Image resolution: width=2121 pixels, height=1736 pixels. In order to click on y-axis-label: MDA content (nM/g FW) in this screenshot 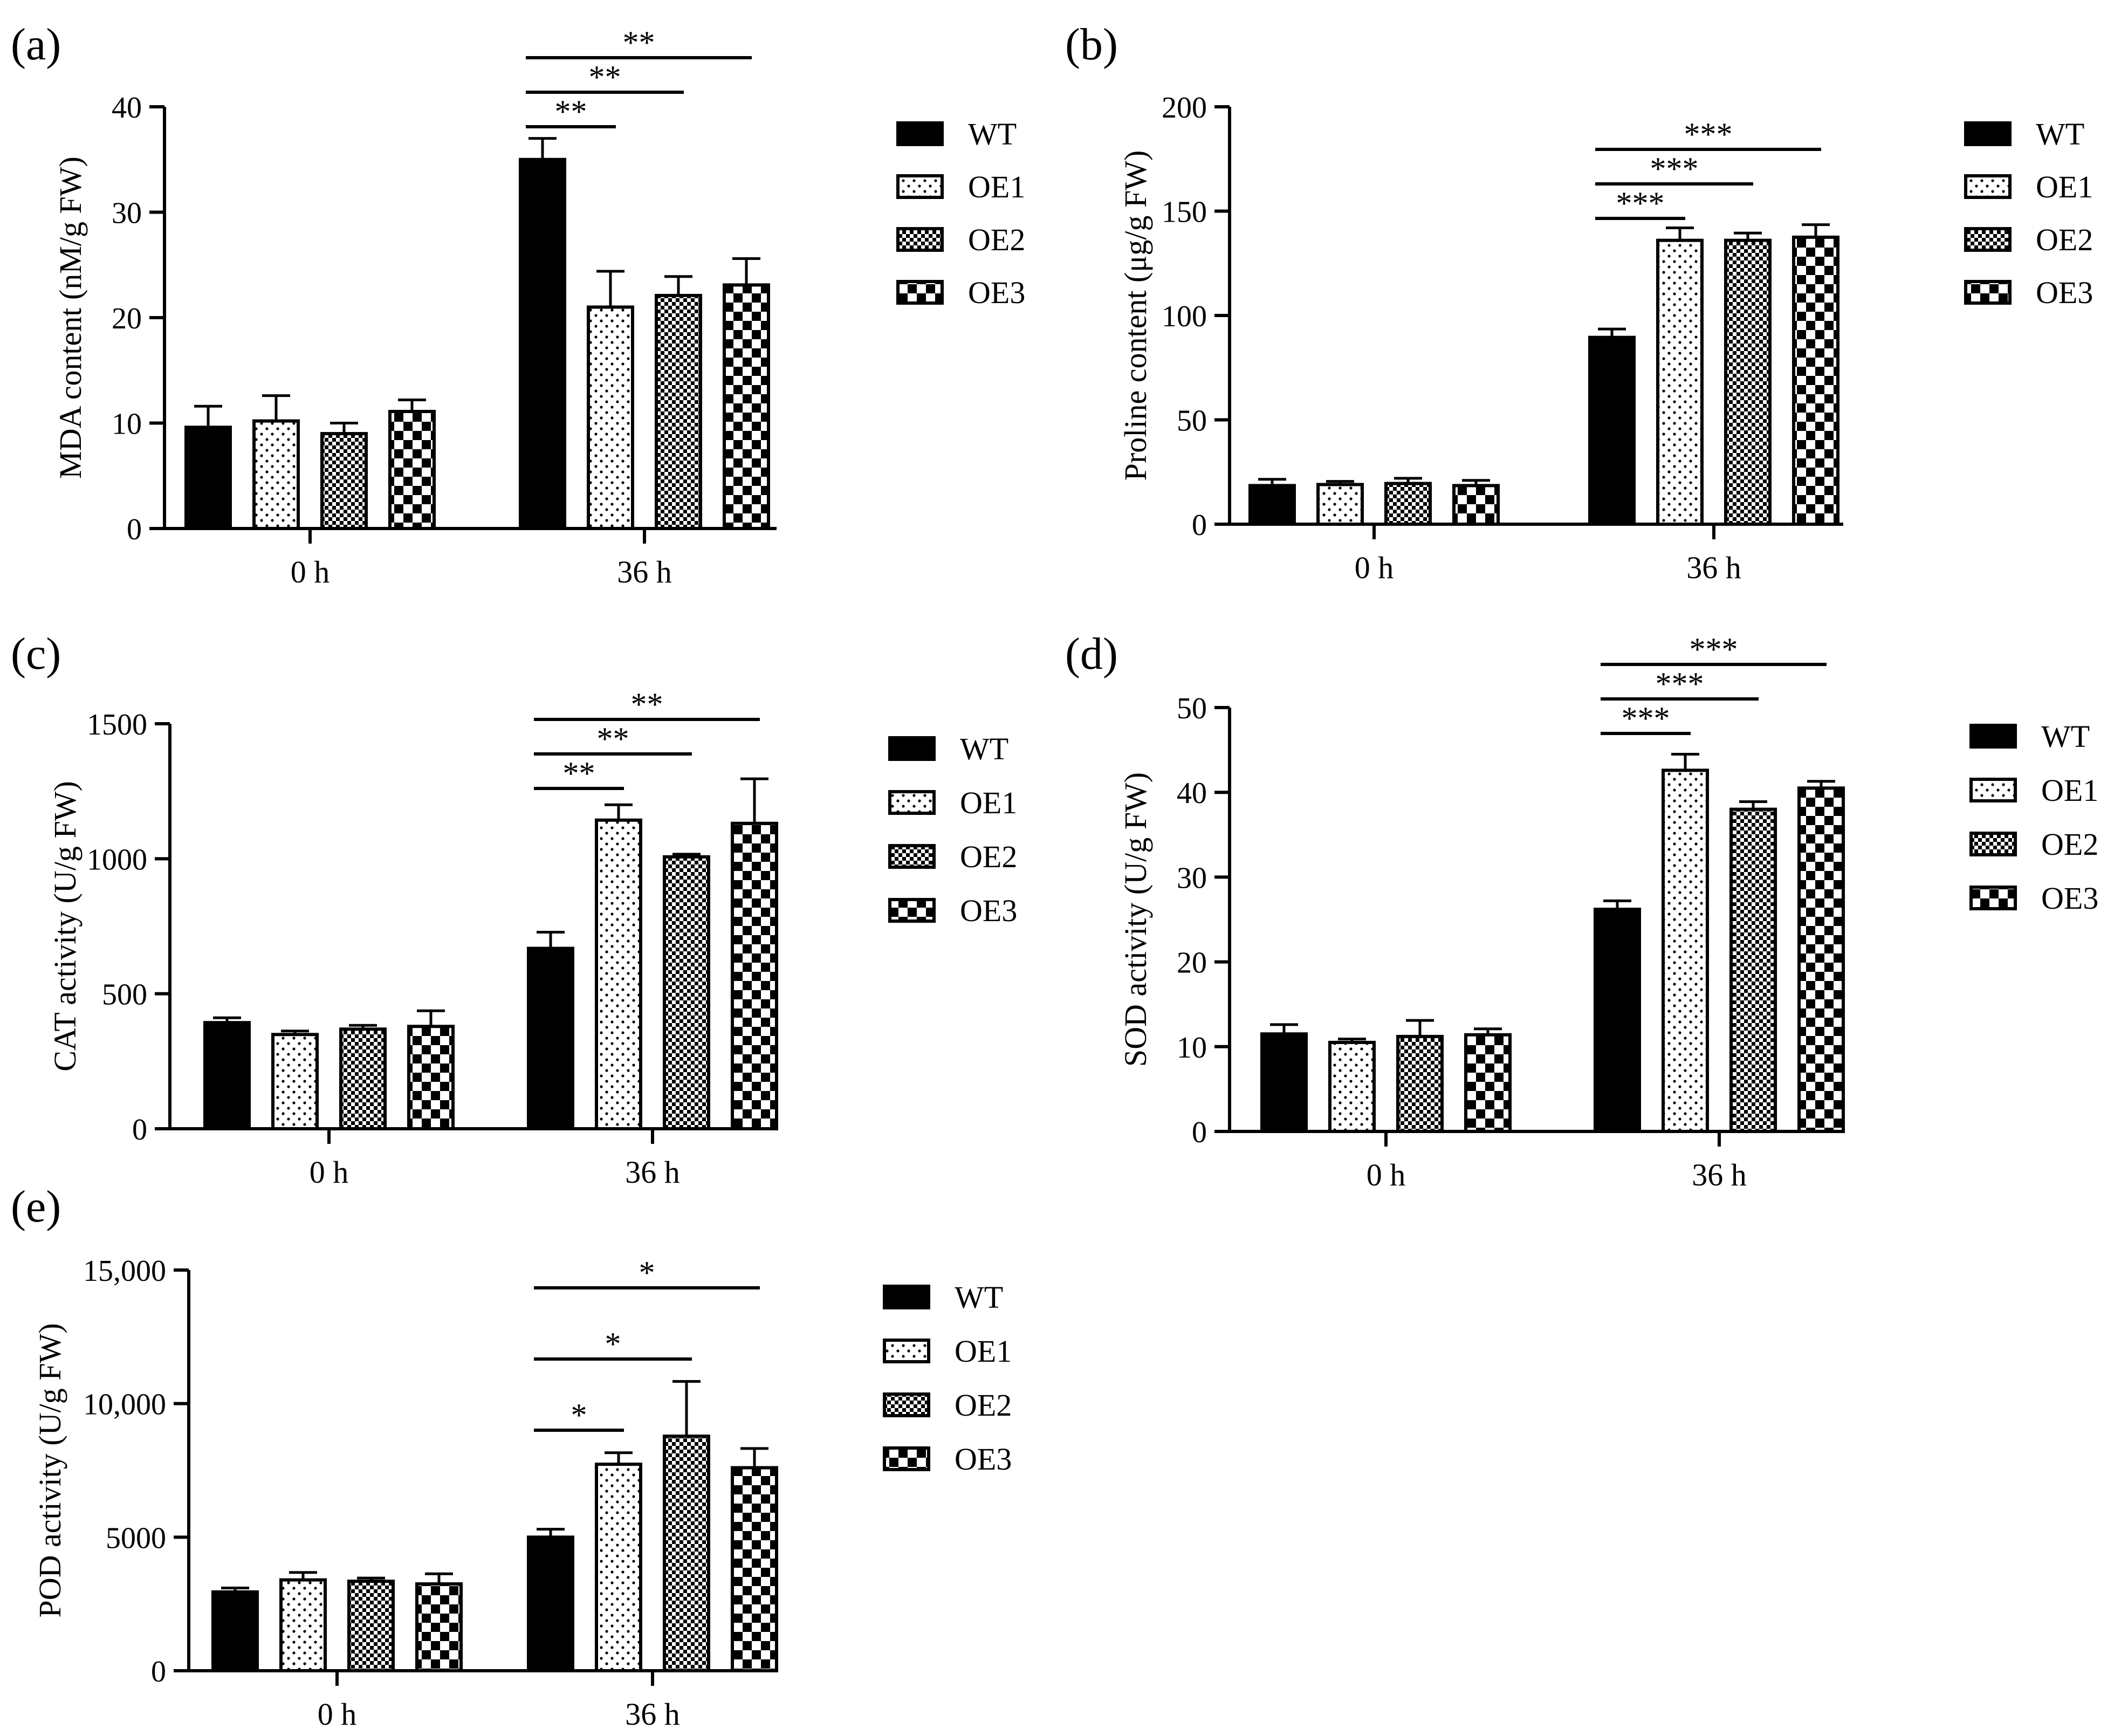, I will do `click(71, 317)`.